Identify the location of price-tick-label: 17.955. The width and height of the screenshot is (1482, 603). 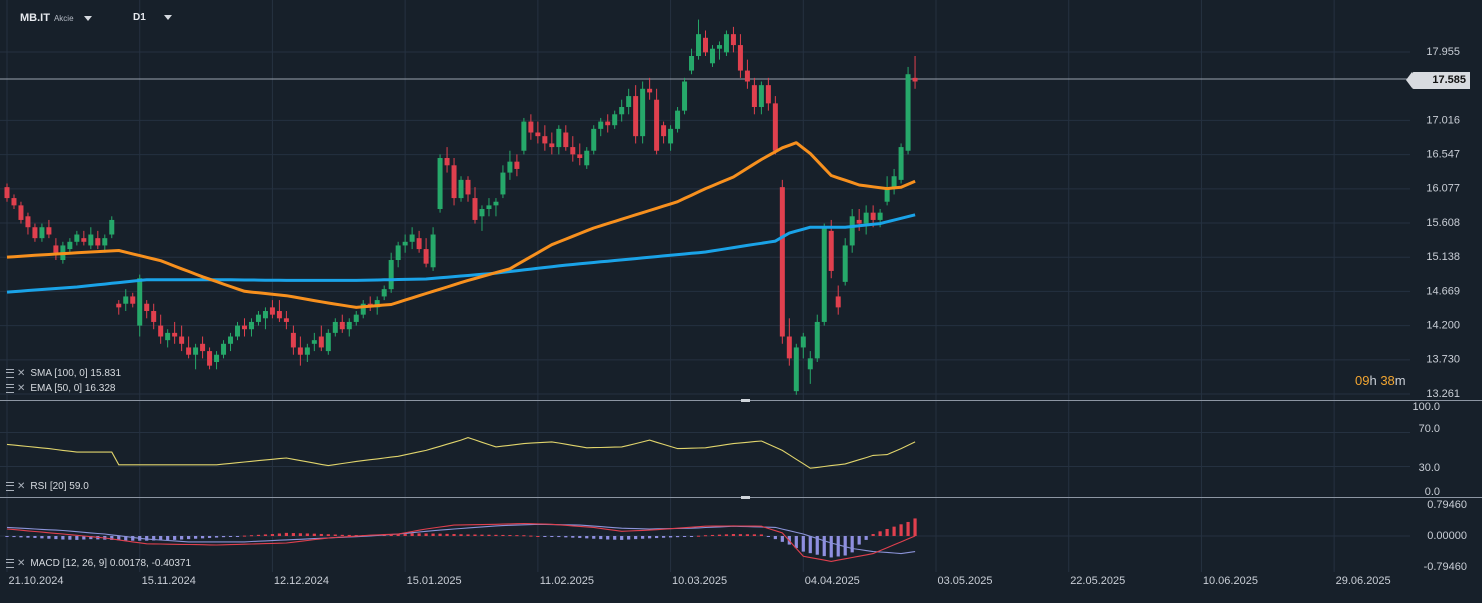
(1443, 52).